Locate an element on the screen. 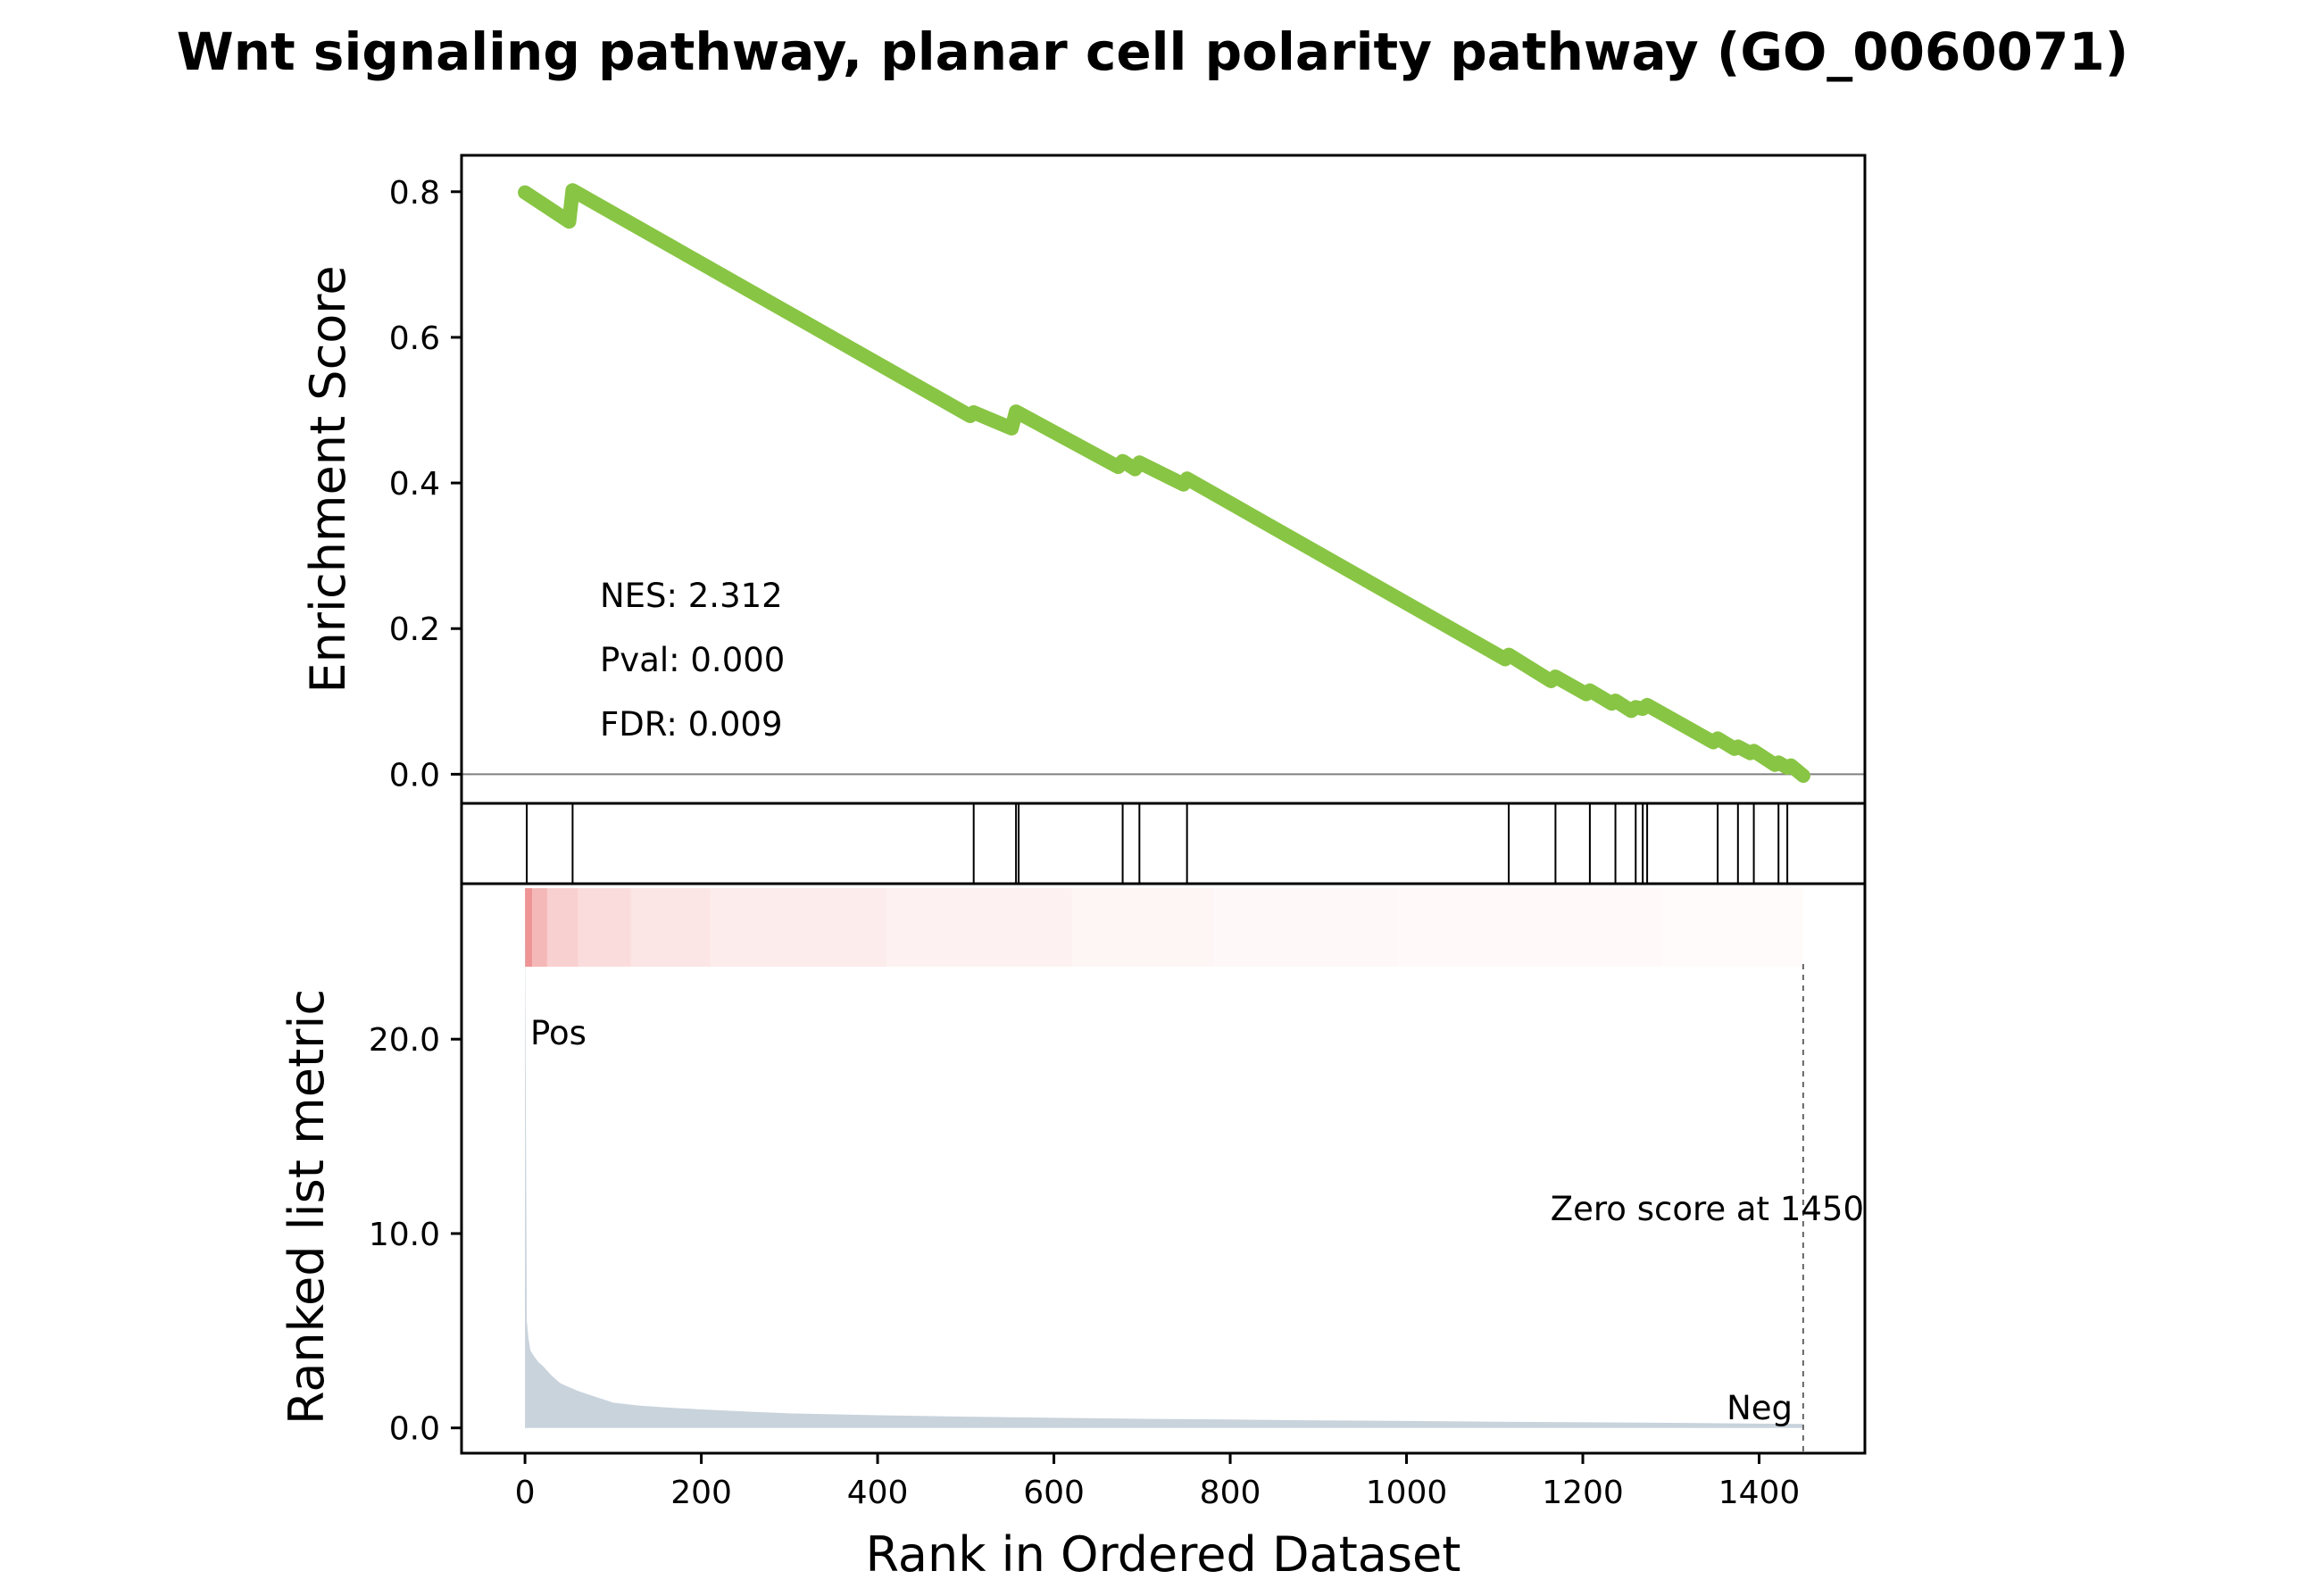 The width and height of the screenshot is (2305, 1596). x-tick-label: 1400 is located at coordinates (1759, 1493).